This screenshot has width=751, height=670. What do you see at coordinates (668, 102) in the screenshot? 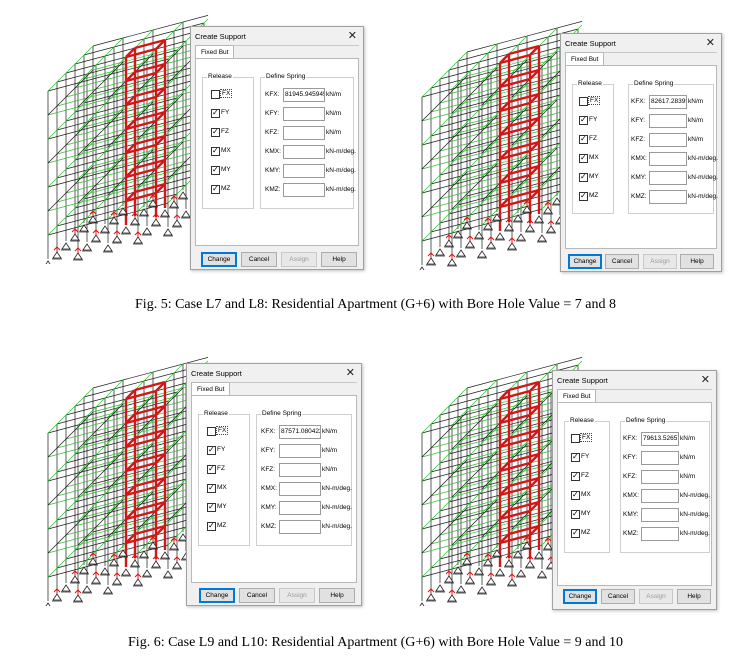
I see `spring-kfx-input: 82617.283950` at bounding box center [668, 102].